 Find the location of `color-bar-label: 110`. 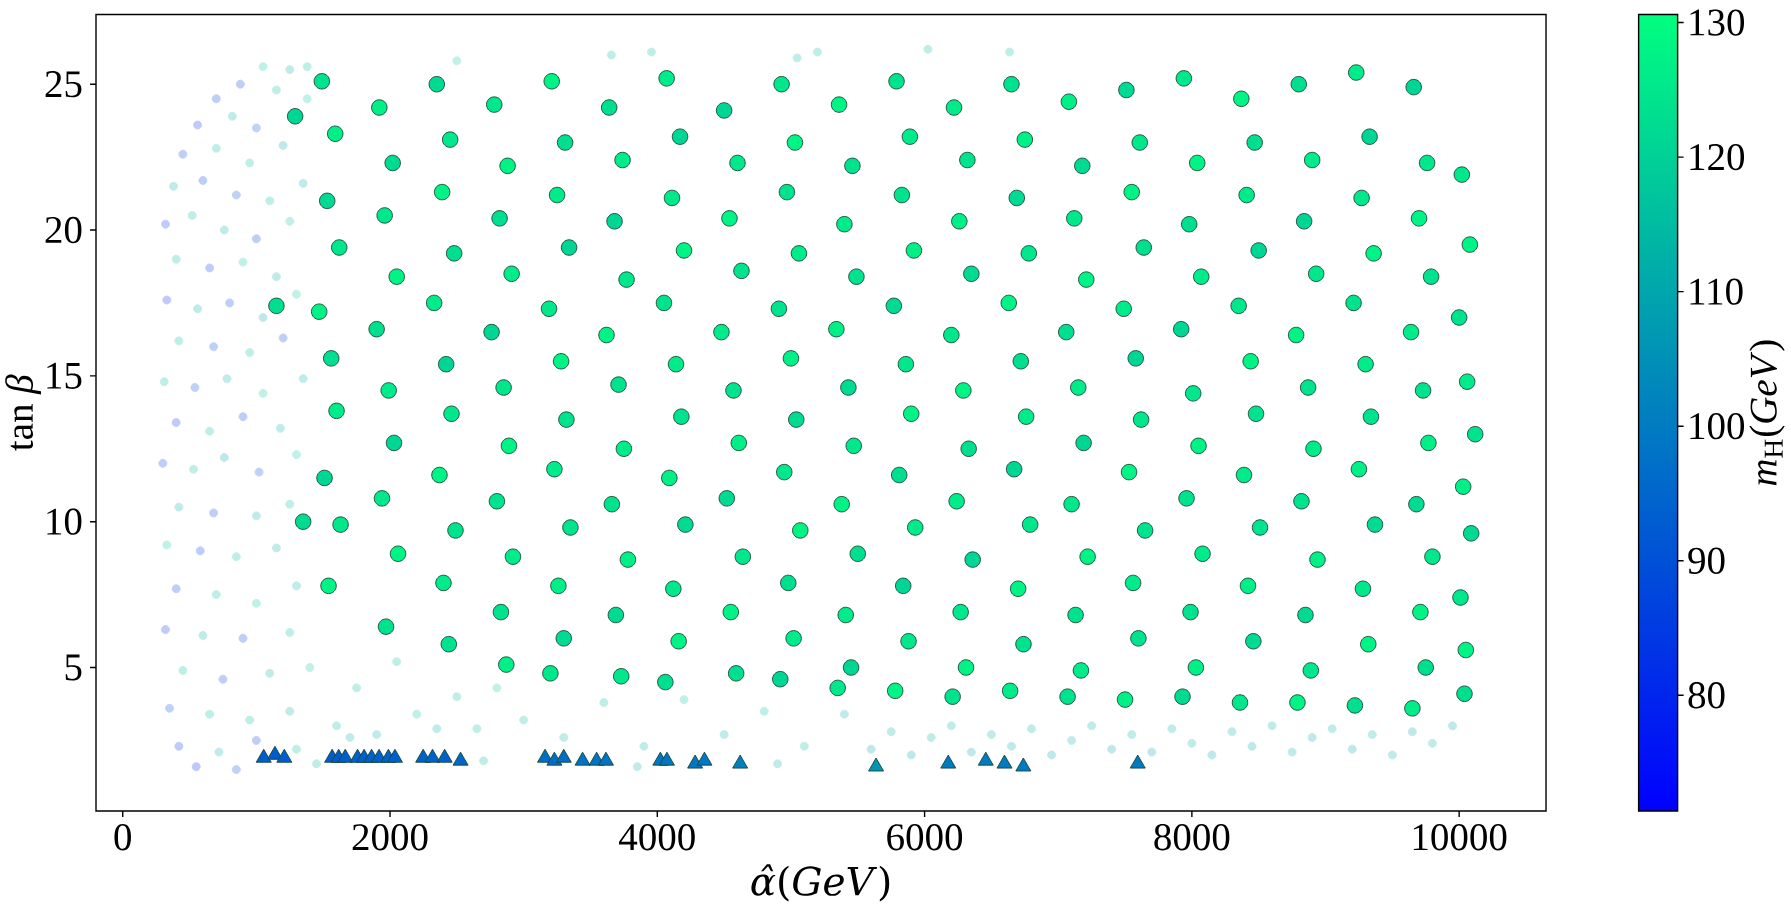

color-bar-label: 110 is located at coordinates (1716, 291).